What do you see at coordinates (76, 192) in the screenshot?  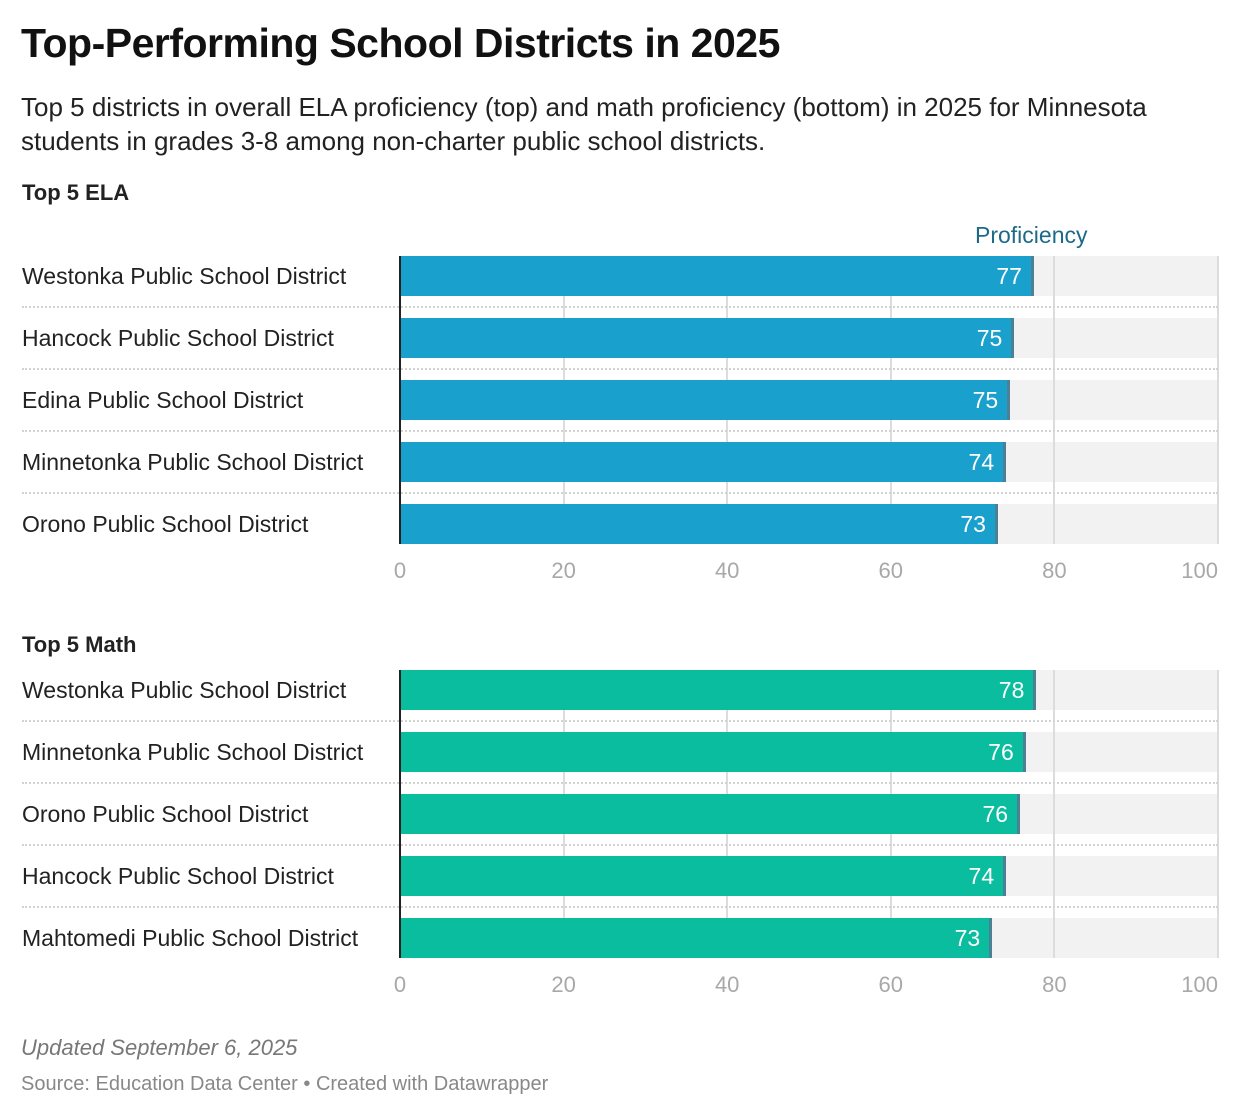 I see `section-heading: Top 5 ELA` at bounding box center [76, 192].